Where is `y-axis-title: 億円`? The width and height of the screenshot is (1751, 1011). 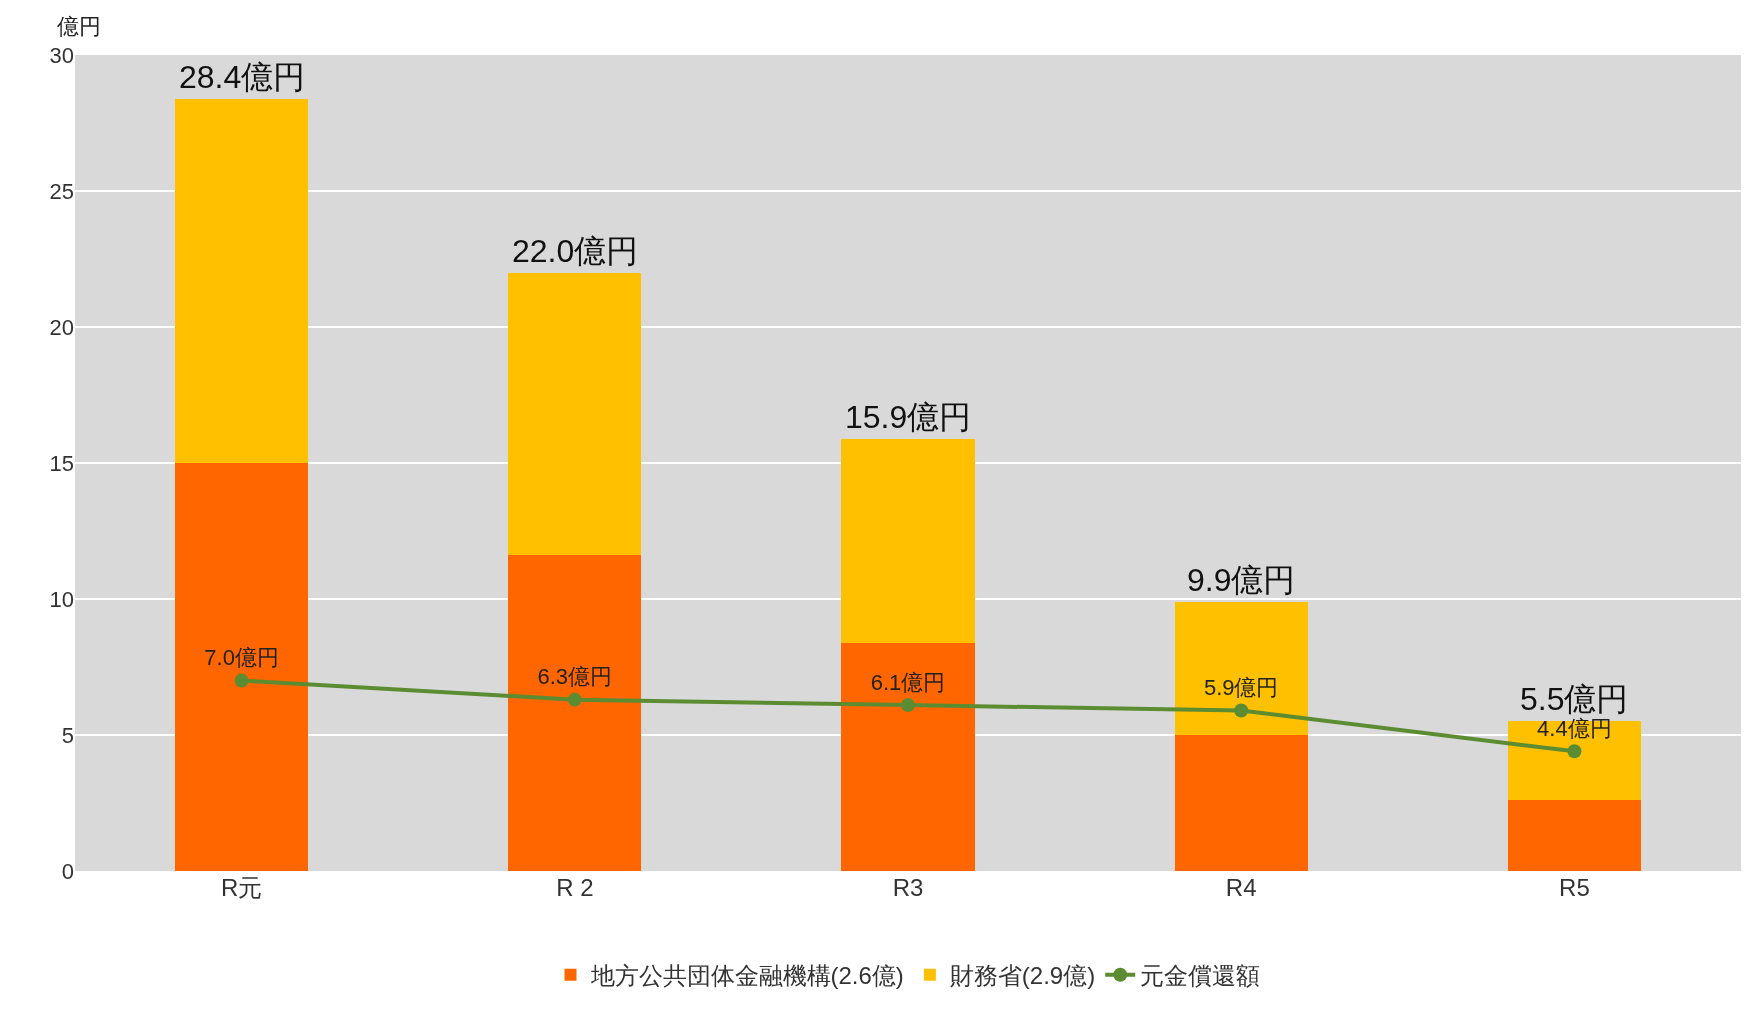
y-axis-title: 億円 is located at coordinates (79, 26).